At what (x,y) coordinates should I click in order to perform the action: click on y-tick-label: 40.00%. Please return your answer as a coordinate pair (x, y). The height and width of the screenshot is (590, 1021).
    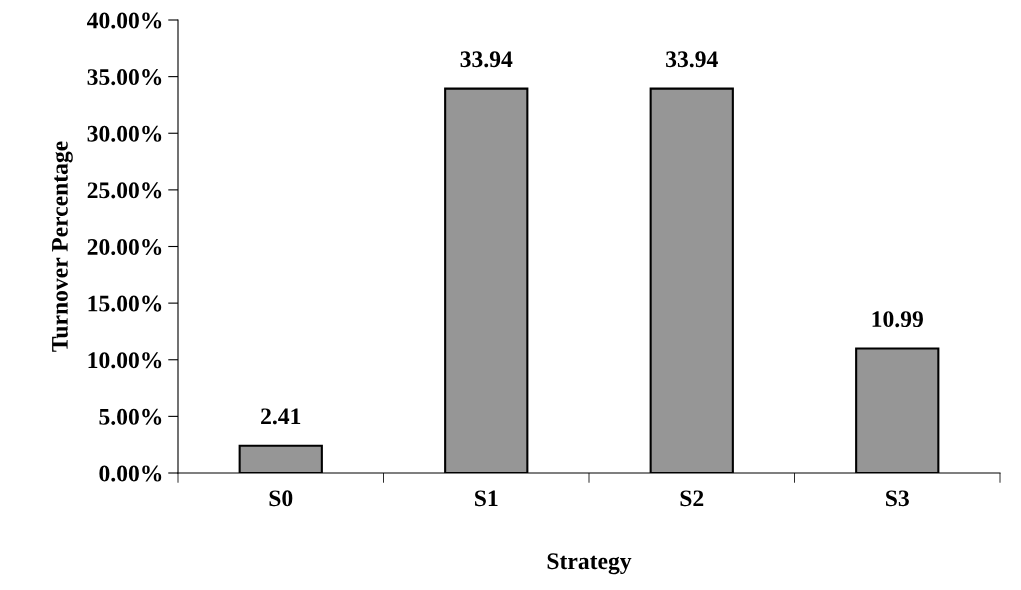
    Looking at the image, I should click on (124, 20).